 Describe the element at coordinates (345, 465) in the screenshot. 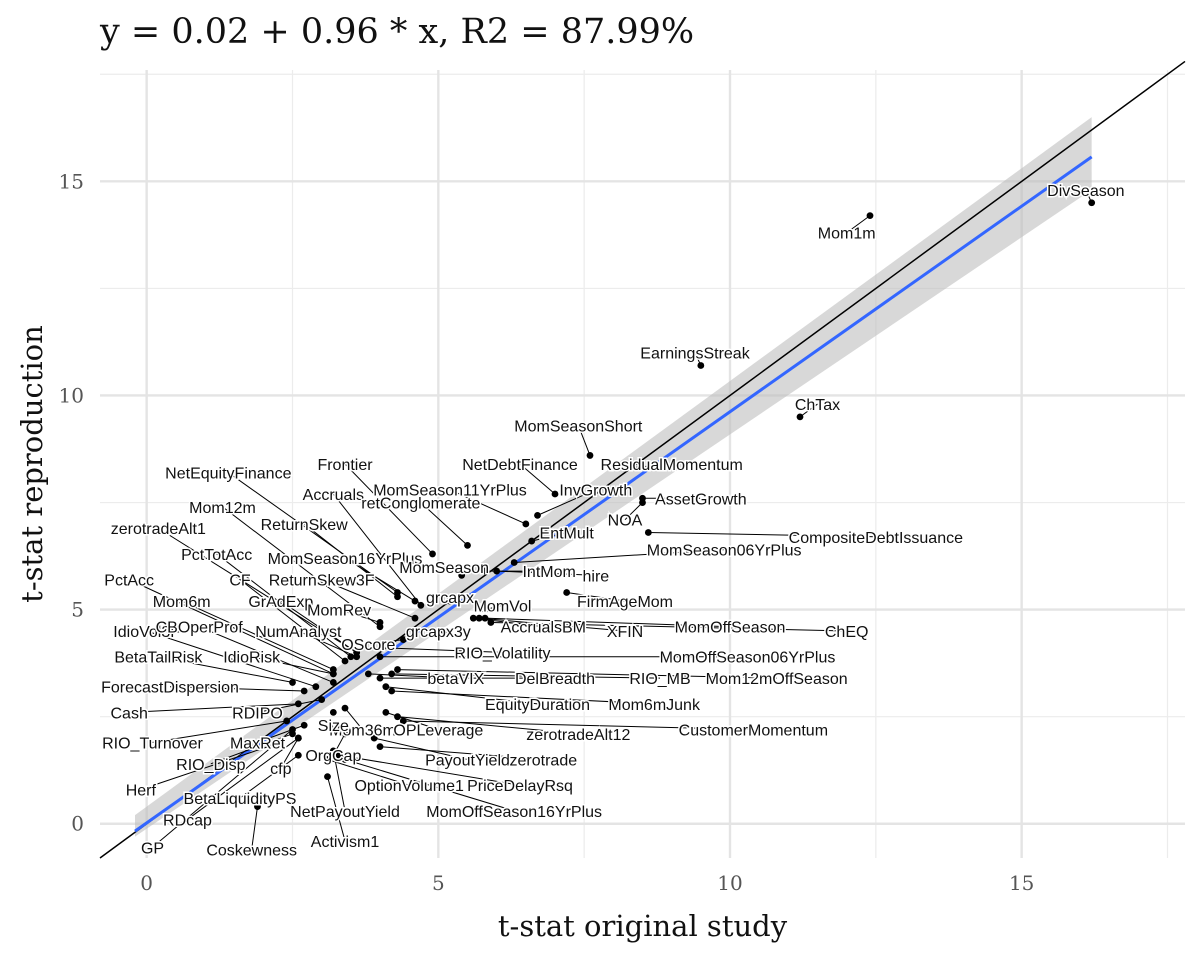

I see `point-label: Frontier` at that location.